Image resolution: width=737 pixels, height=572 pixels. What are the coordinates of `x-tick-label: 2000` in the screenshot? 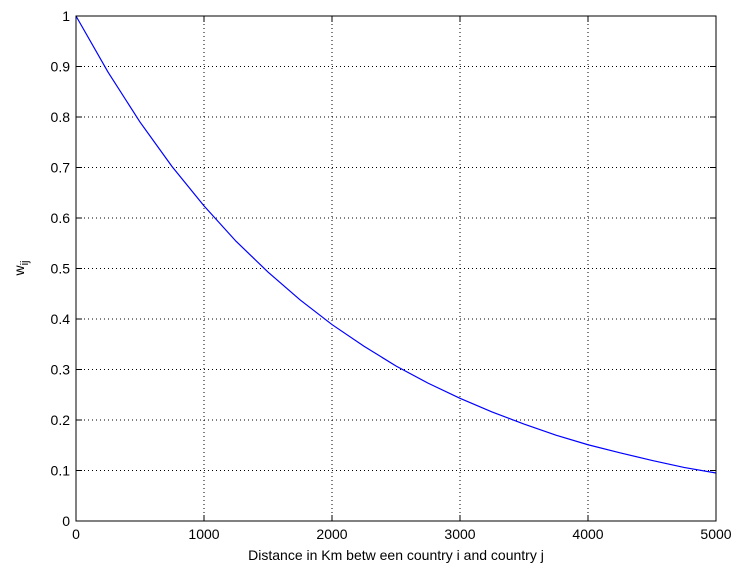 It's located at (331, 534).